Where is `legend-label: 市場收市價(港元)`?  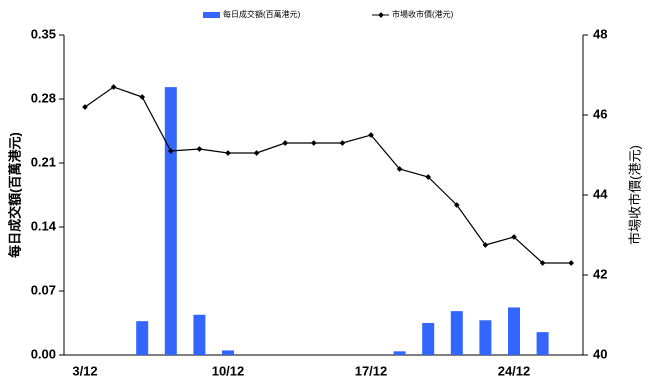 legend-label: 市場收市價(港元) is located at coordinates (423, 14).